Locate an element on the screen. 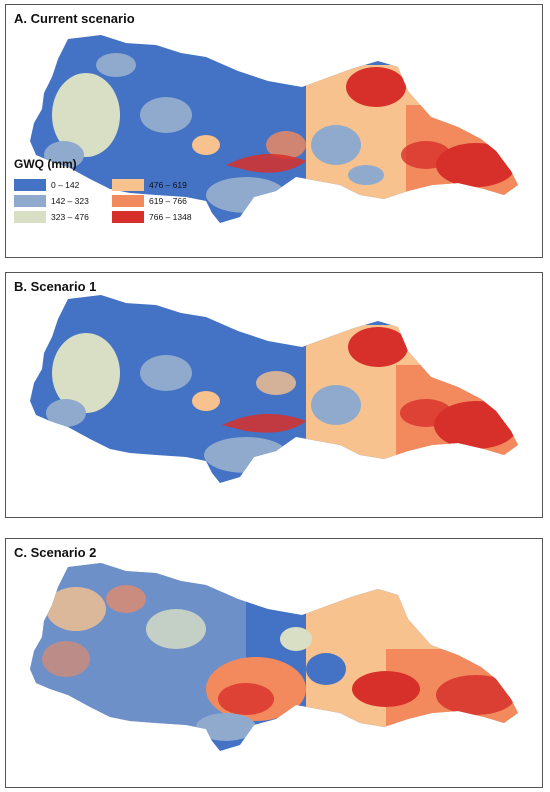 The width and height of the screenshot is (550, 792). legend-label: 476 – 619 is located at coordinates (168, 185).